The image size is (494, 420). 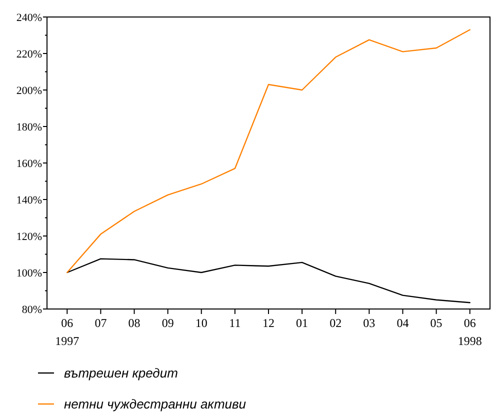 What do you see at coordinates (29, 164) in the screenshot?
I see `y-tick-label: 160%` at bounding box center [29, 164].